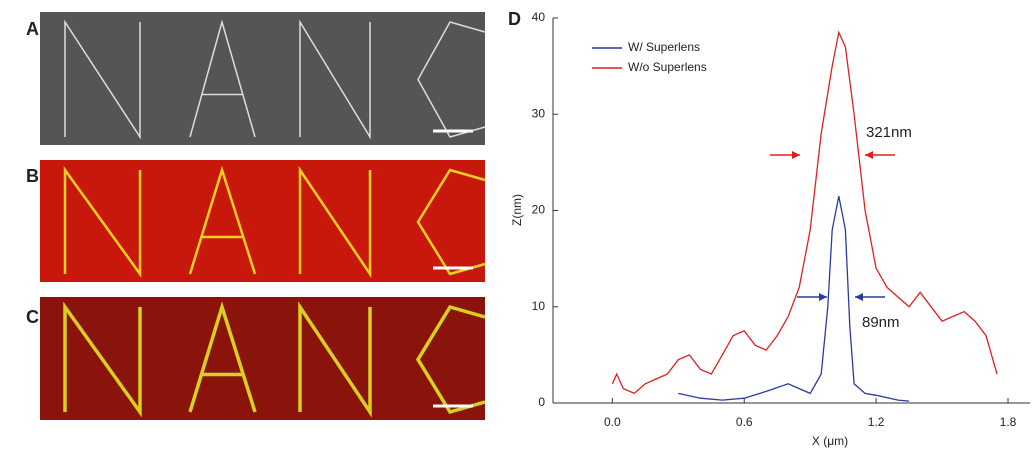 The height and width of the screenshot is (451, 1033). What do you see at coordinates (539, 17) in the screenshot?
I see `y-tick-label: 40` at bounding box center [539, 17].